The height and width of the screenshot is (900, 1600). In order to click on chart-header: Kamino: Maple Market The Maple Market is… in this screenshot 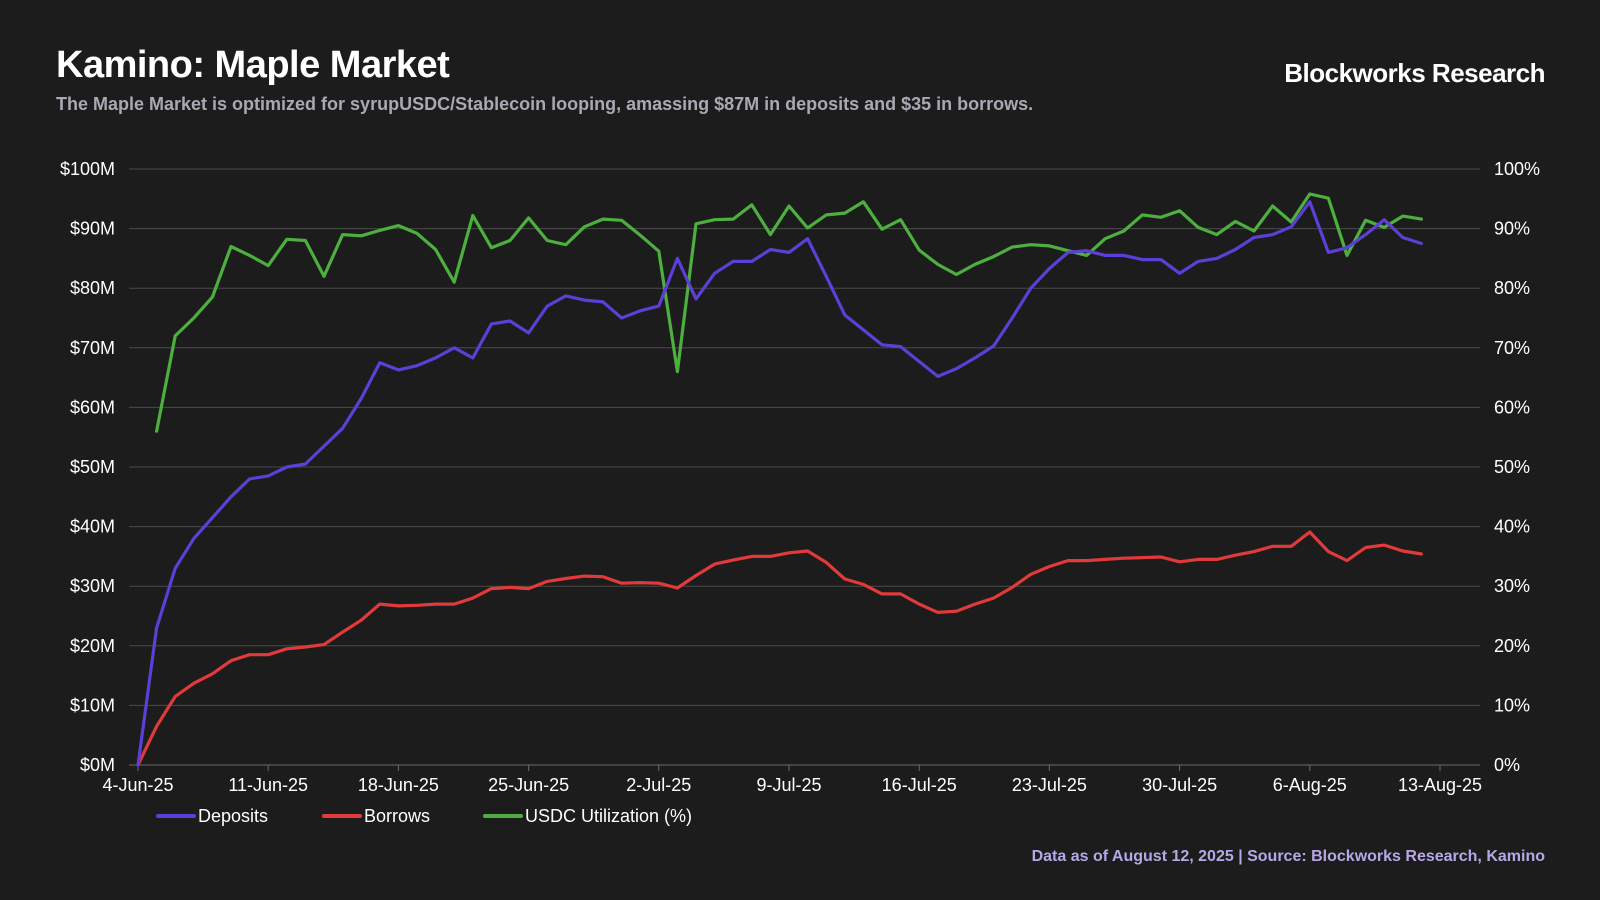, I will do `click(800, 79)`.